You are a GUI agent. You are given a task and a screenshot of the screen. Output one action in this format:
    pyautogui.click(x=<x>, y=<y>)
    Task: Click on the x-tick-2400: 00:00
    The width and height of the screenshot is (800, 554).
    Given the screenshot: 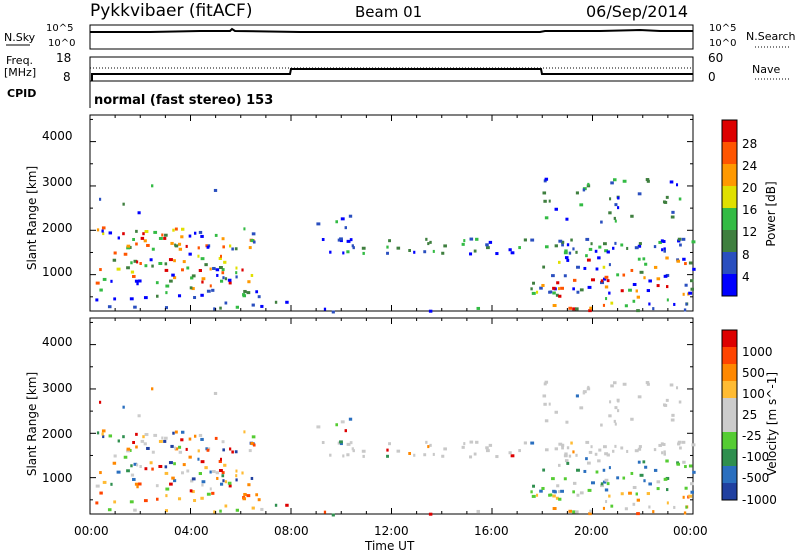 What is the action you would take?
    pyautogui.click(x=690, y=531)
    